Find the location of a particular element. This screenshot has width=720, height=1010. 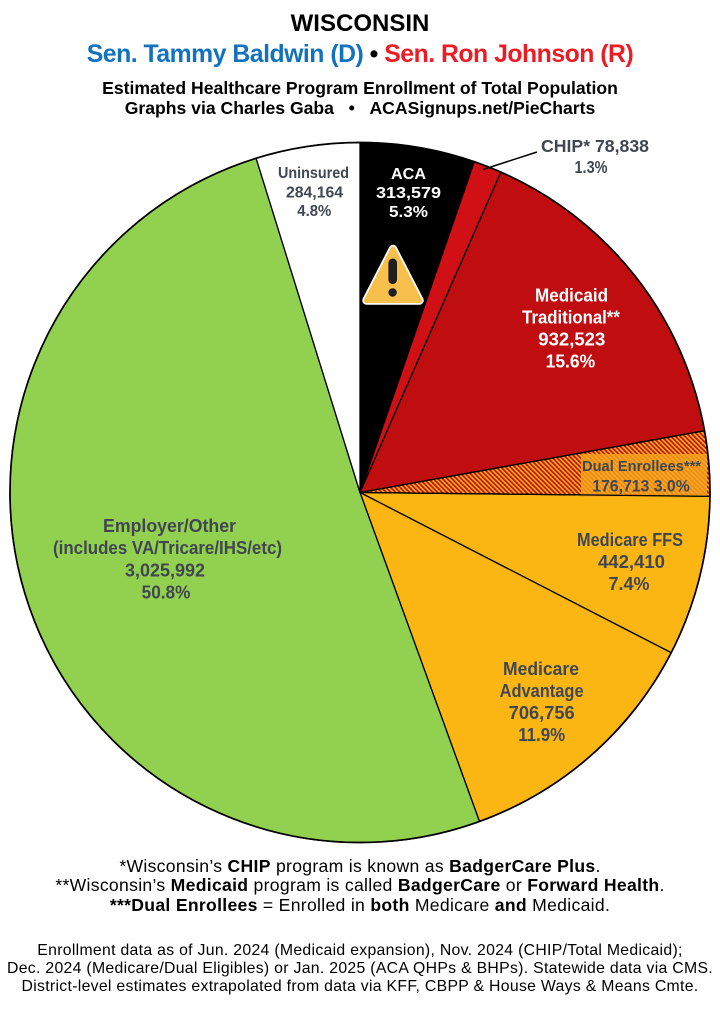

svg-text: 932,523 is located at coordinates (571, 340).